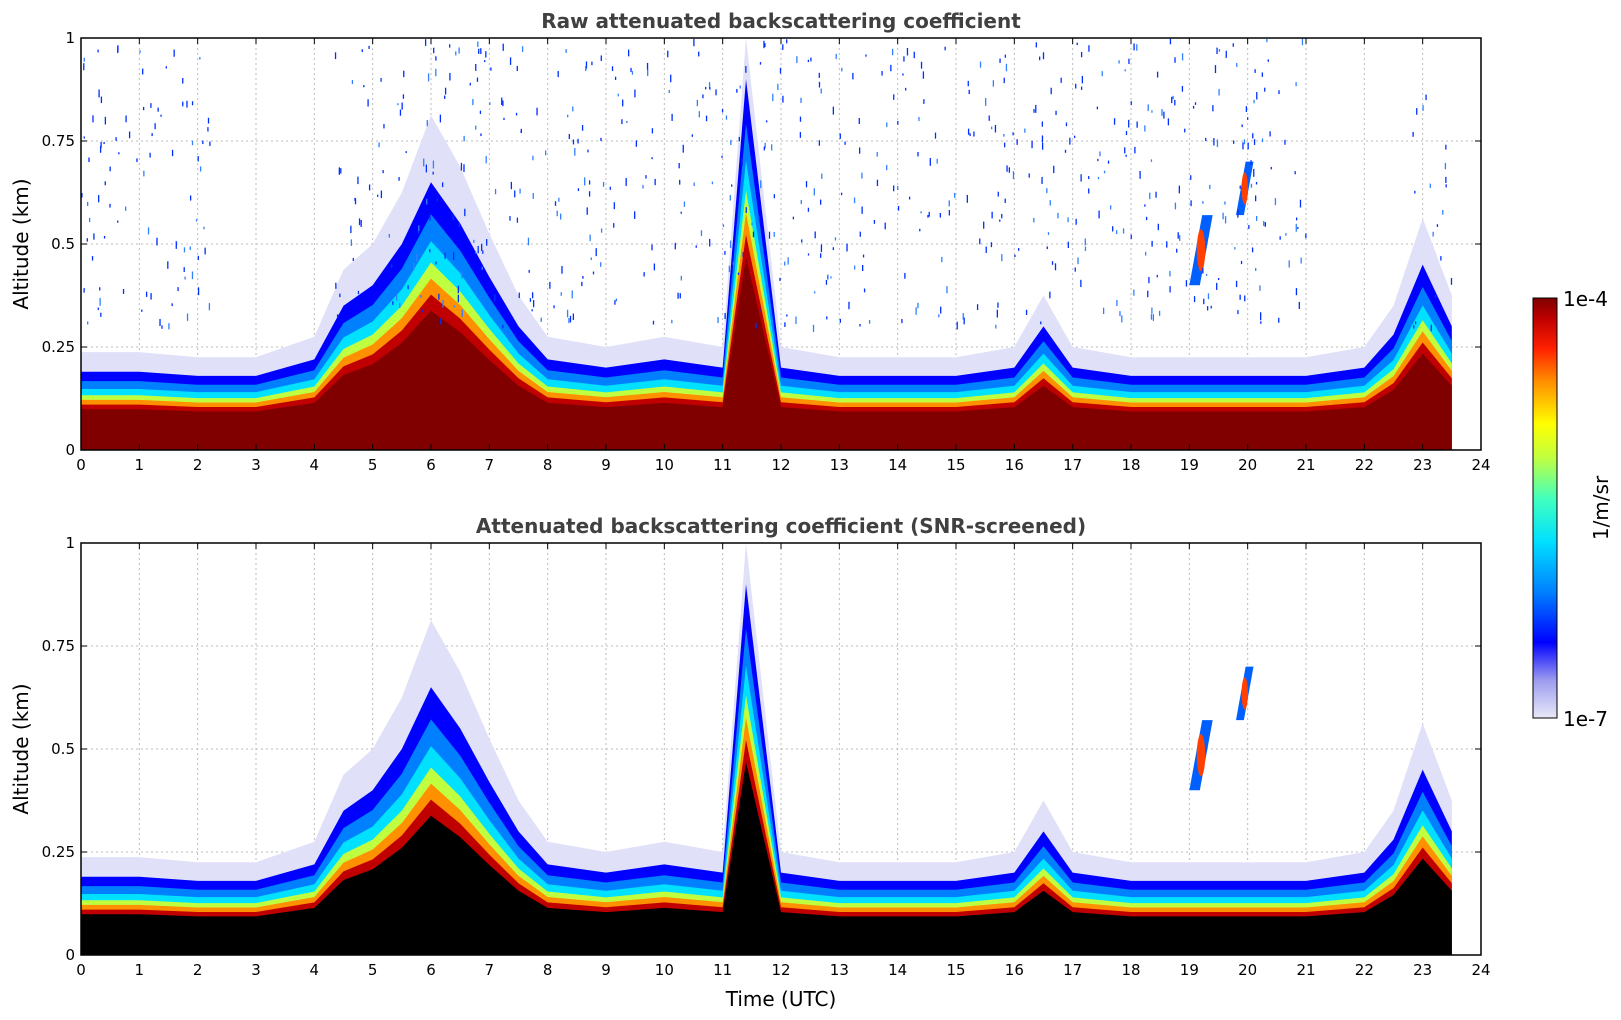  Describe the element at coordinates (1244, 188) in the screenshot. I see `elevated-feature-core` at that location.